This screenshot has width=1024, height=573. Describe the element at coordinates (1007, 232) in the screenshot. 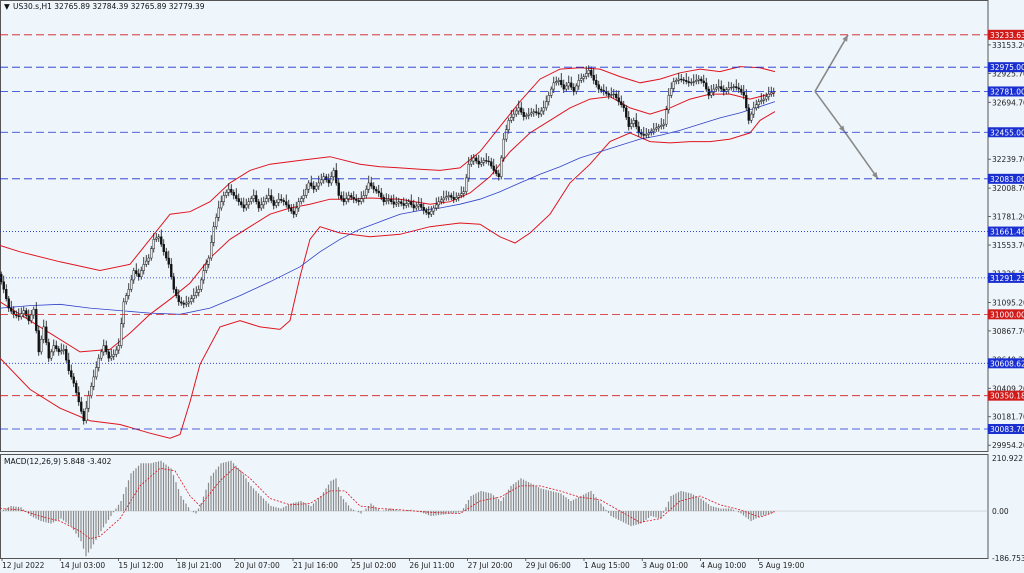

I see `level-label: 31661.46` at that location.